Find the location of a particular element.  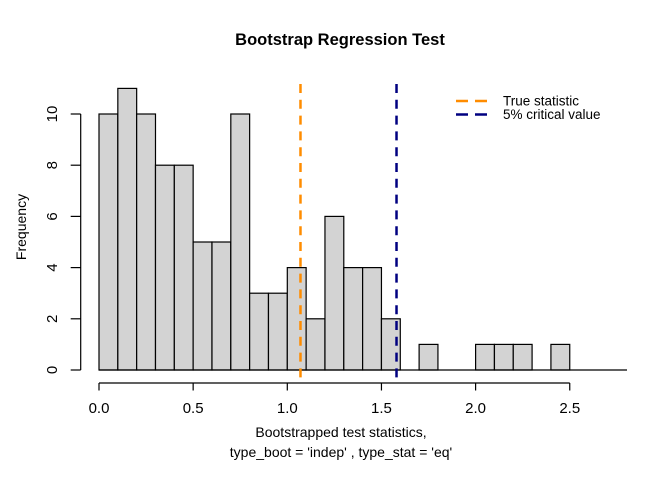

chart-title: Bootstrap Regression Test is located at coordinates (340, 40).